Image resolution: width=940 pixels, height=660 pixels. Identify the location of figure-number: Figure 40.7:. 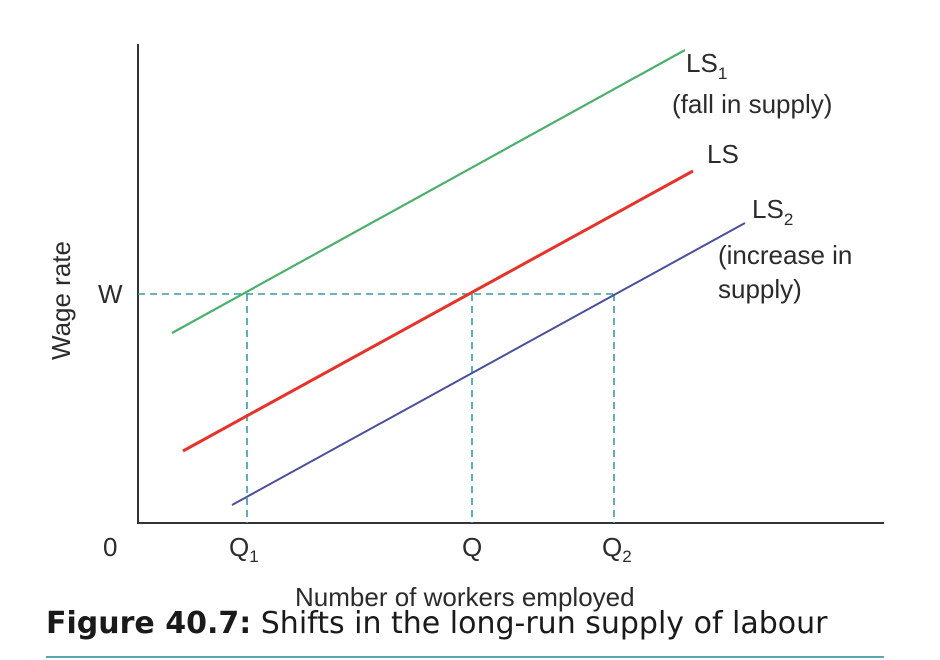
(149, 623).